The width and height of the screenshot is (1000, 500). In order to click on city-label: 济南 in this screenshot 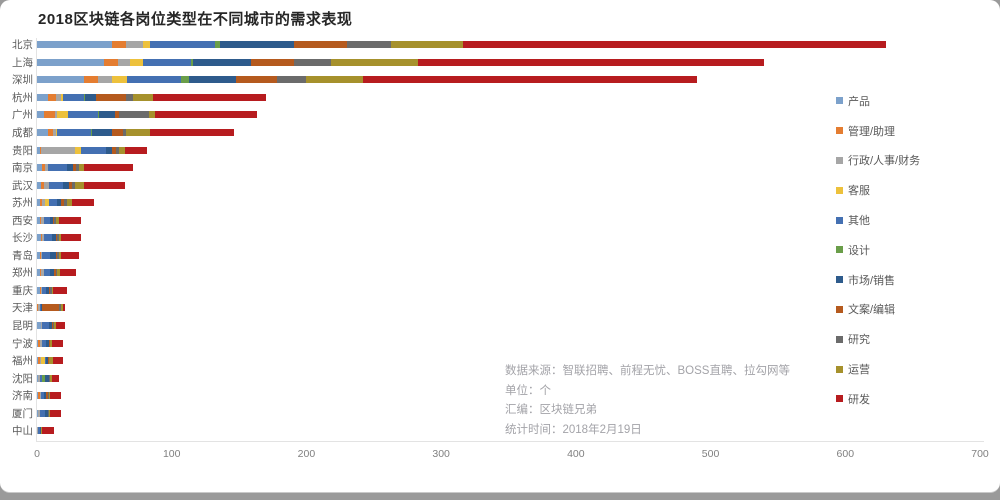, I will do `click(22, 396)`.